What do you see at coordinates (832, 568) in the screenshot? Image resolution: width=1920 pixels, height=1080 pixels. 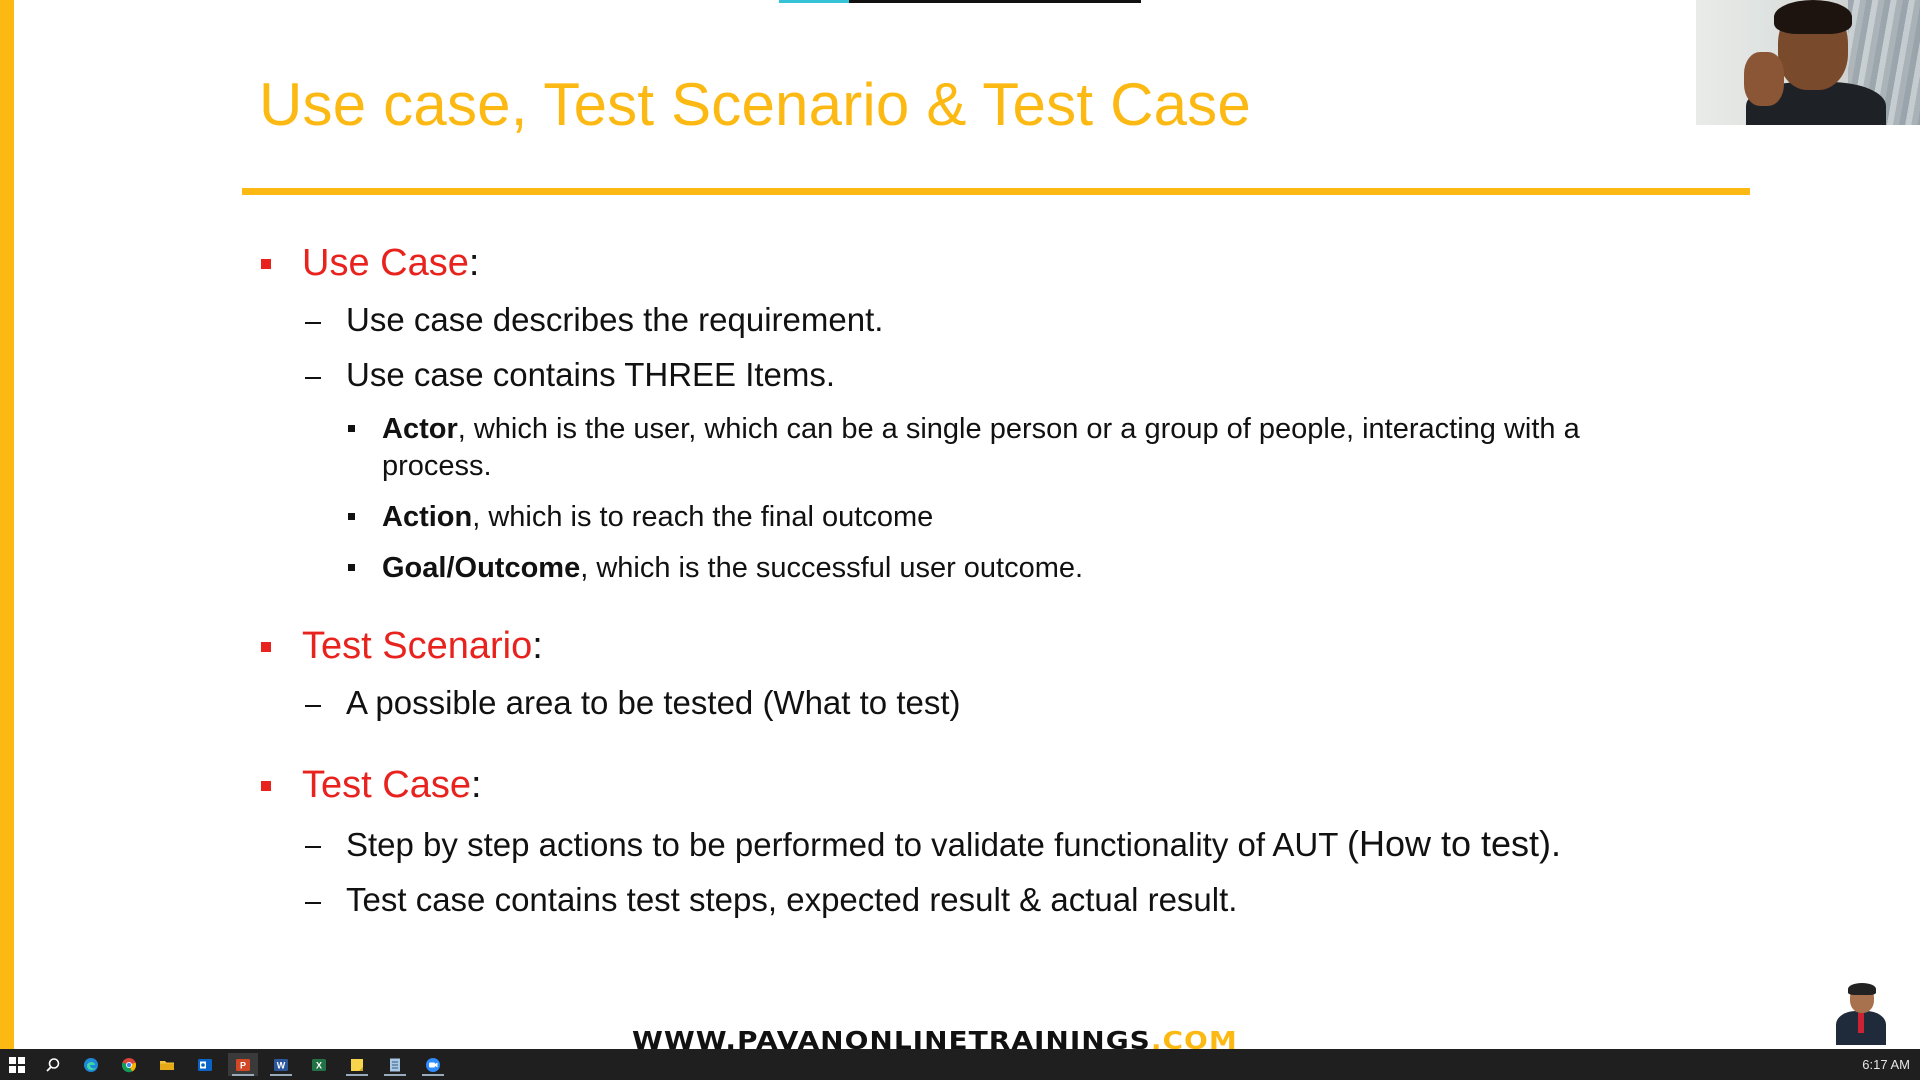 I see `term-description: , which is the successful user outcome.` at bounding box center [832, 568].